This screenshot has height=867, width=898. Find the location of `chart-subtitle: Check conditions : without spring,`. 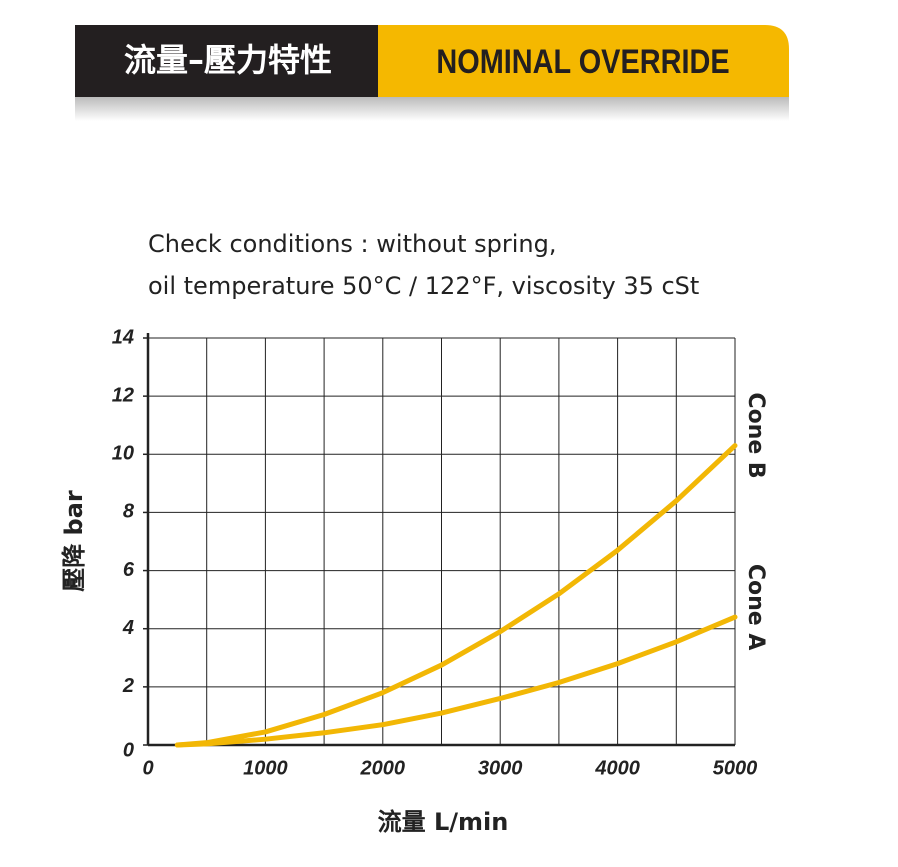

chart-subtitle: Check conditions : without spring, is located at coordinates (352, 244).